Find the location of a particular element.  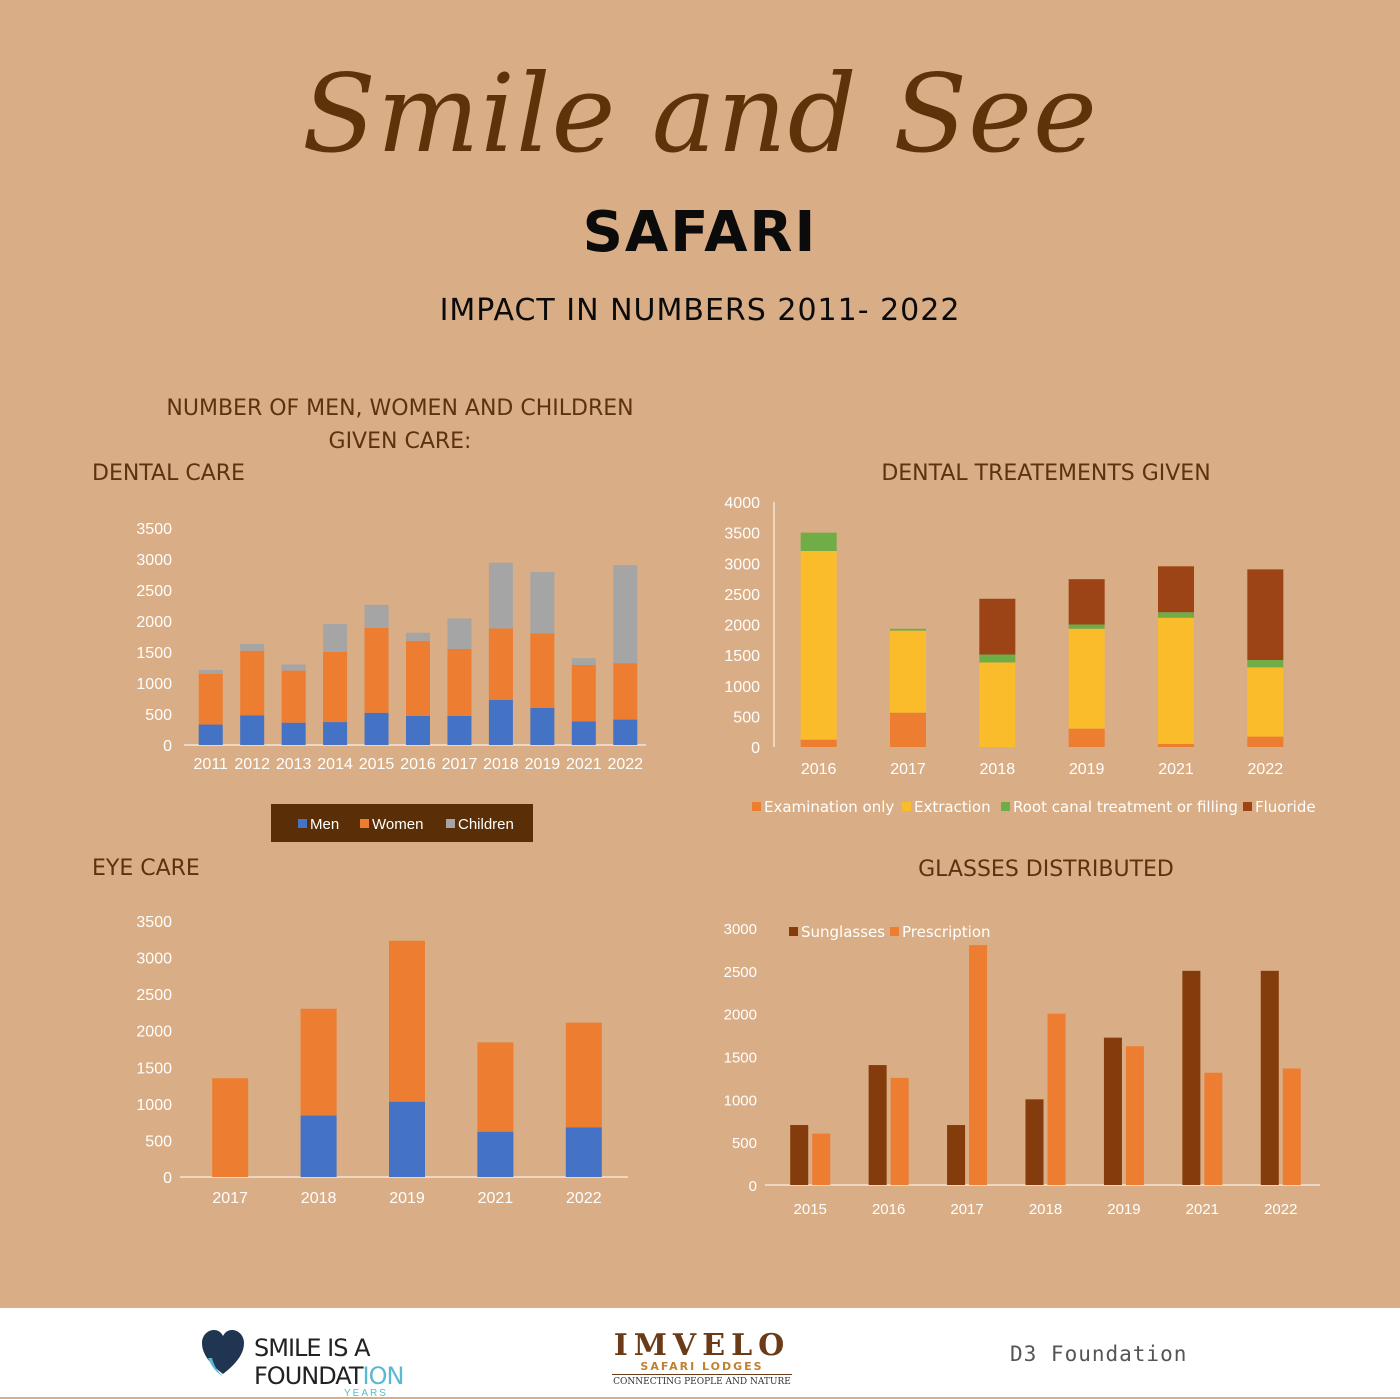

d3-foundation-logo: D3 Foundation is located at coordinates (1099, 1354).